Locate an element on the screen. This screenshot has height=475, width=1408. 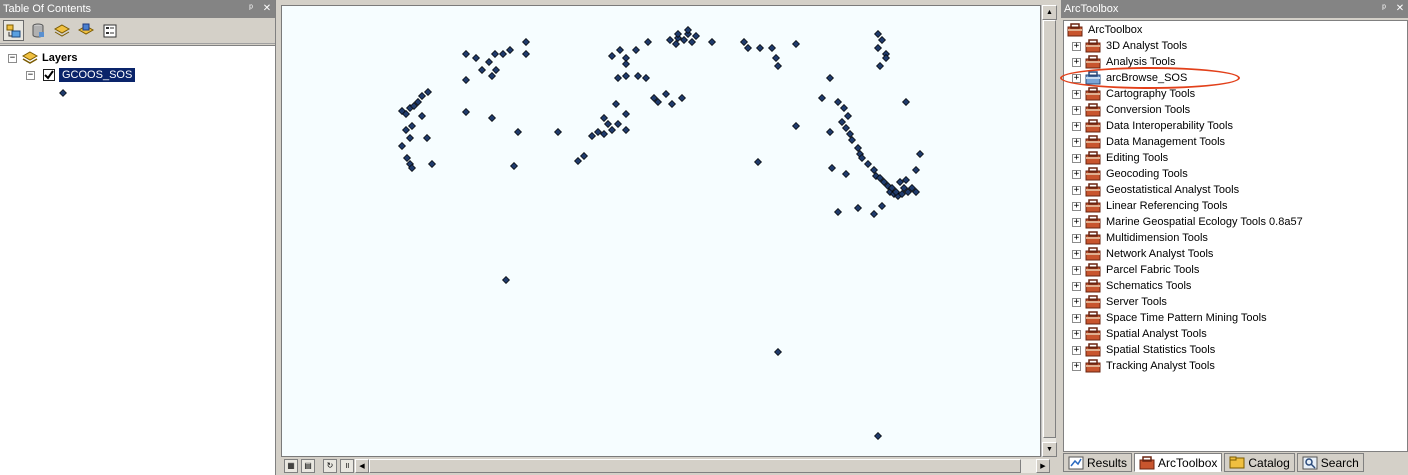
list-by-source-icon is located at coordinates (37, 30).